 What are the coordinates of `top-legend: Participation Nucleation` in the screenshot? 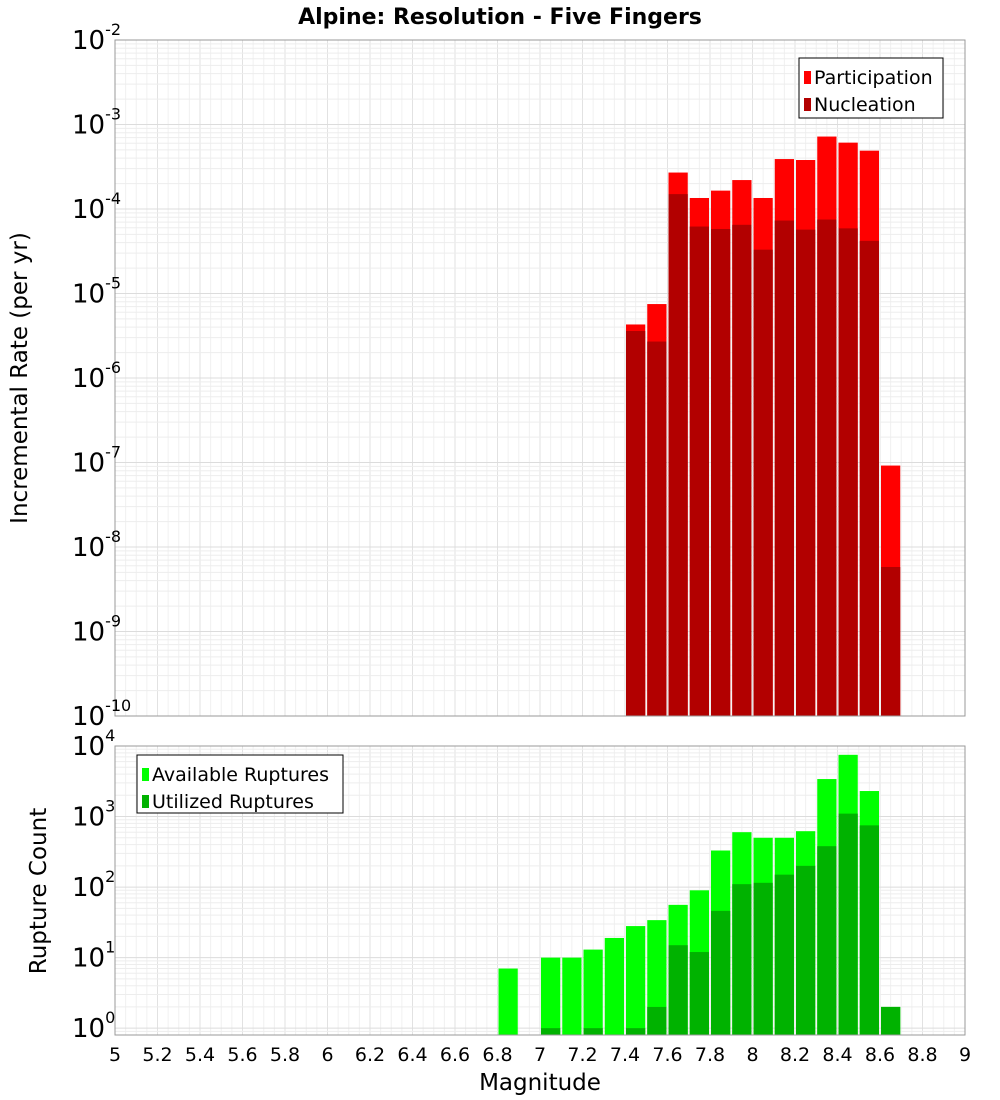 It's located at (871, 88).